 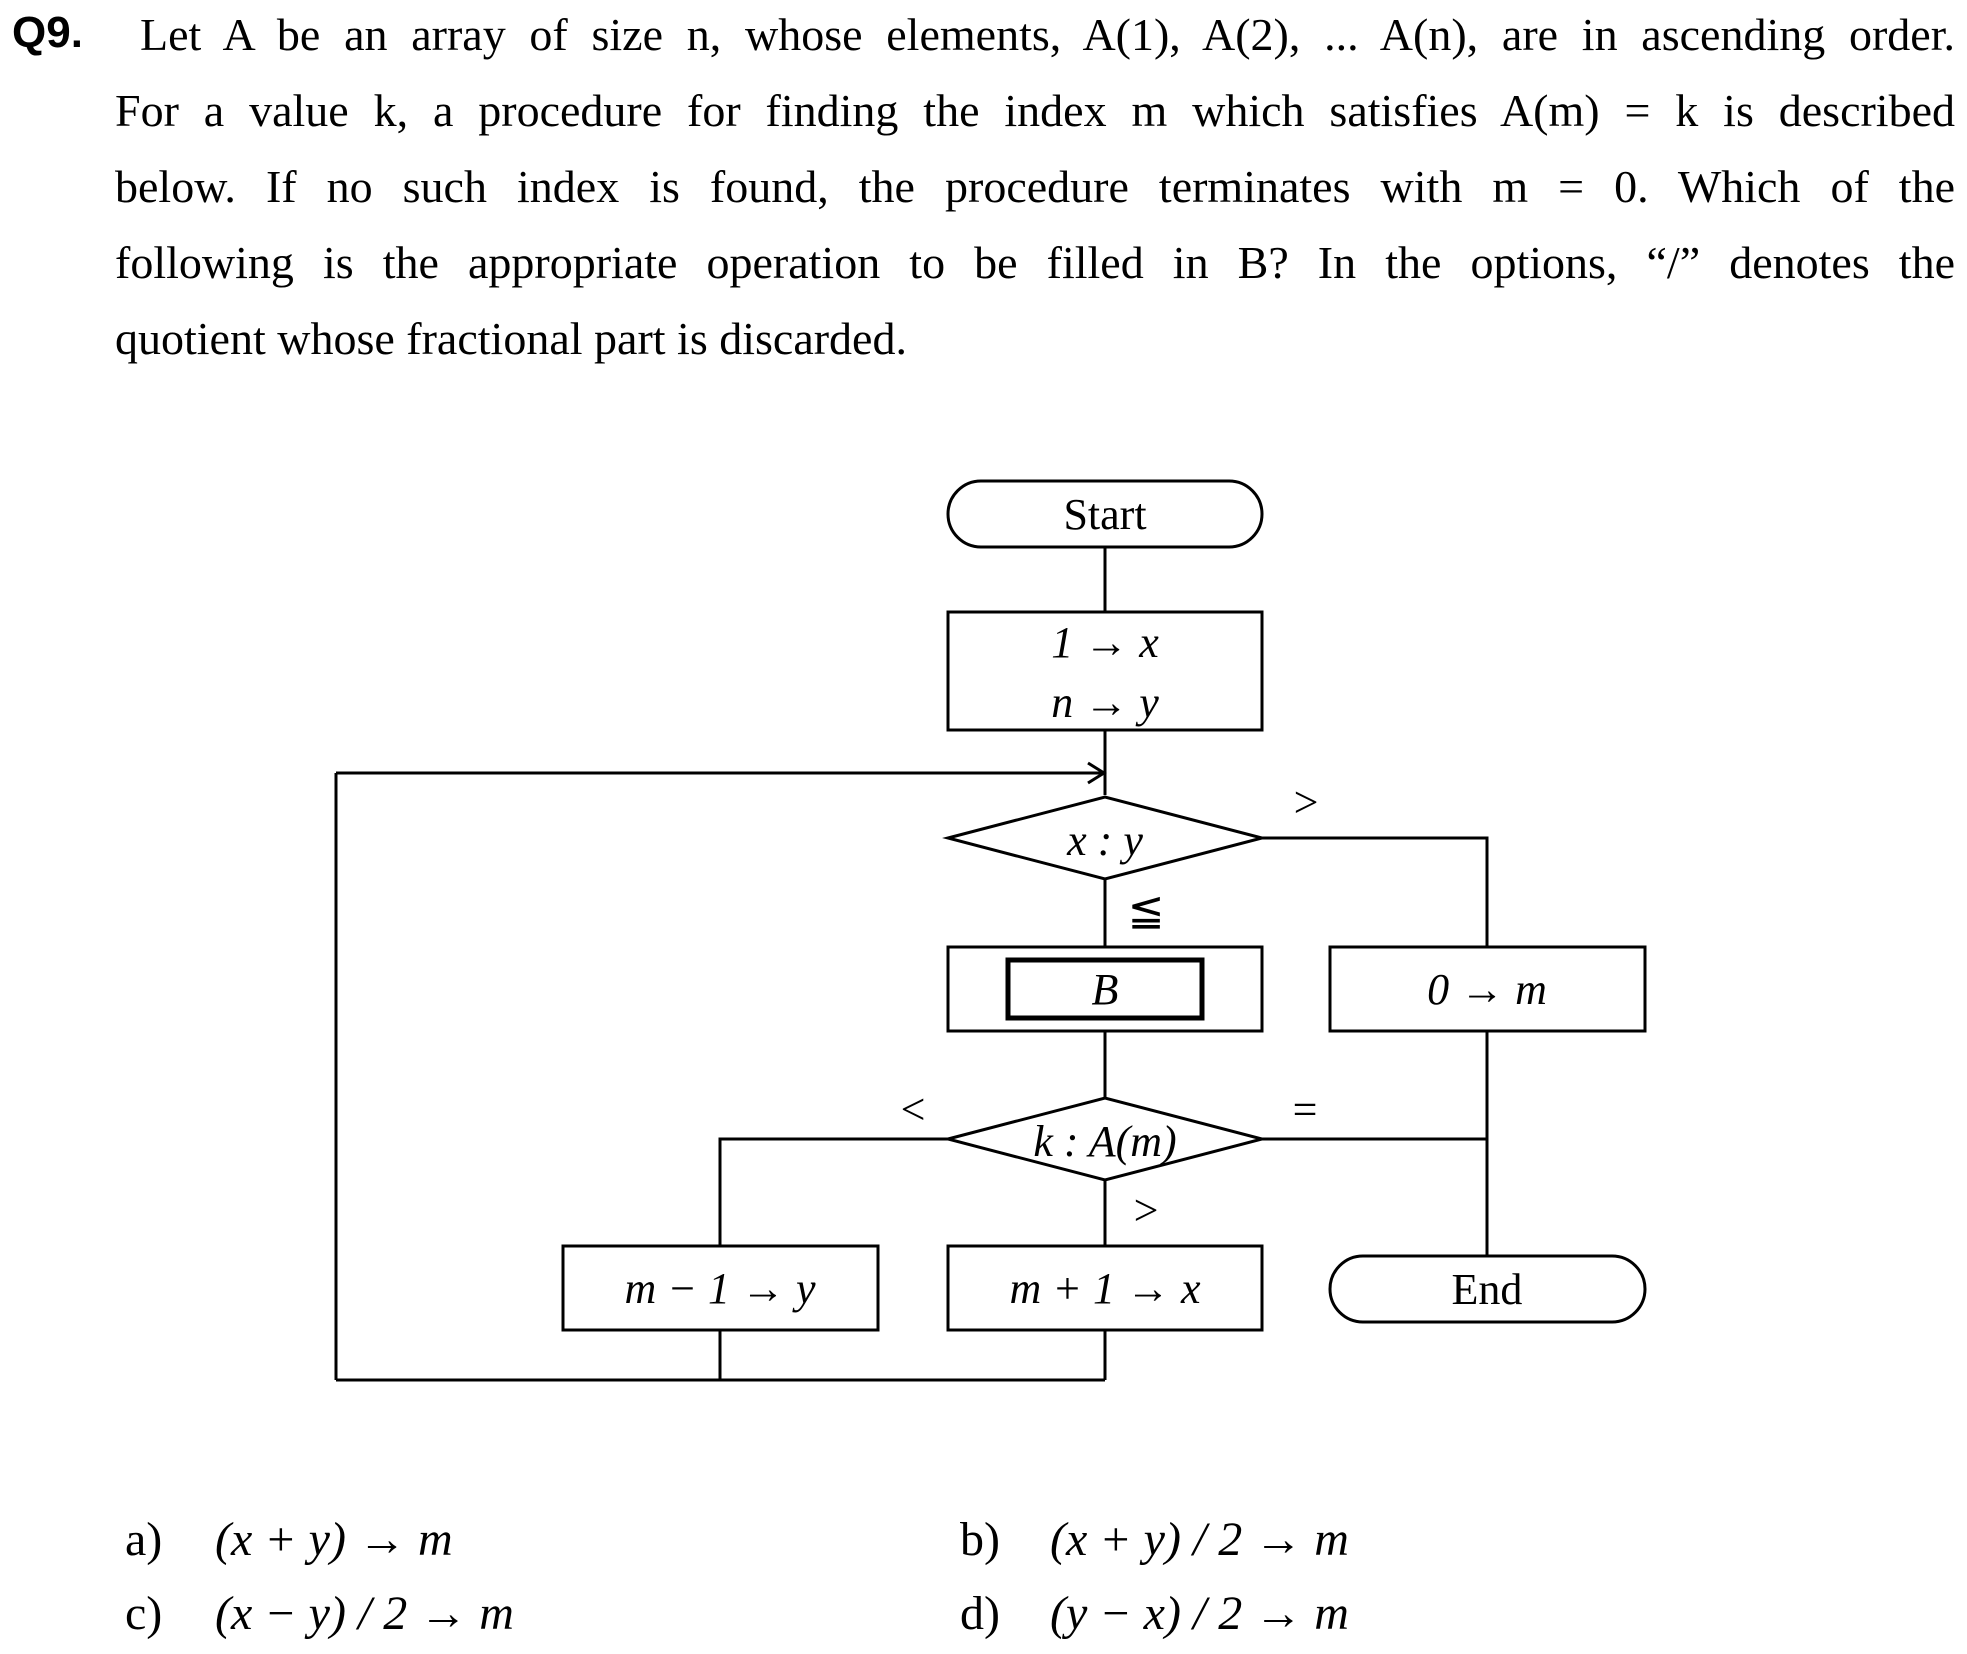 I want to click on option-c: c) (x − y) / 2 → m, so click(x=319, y=1613).